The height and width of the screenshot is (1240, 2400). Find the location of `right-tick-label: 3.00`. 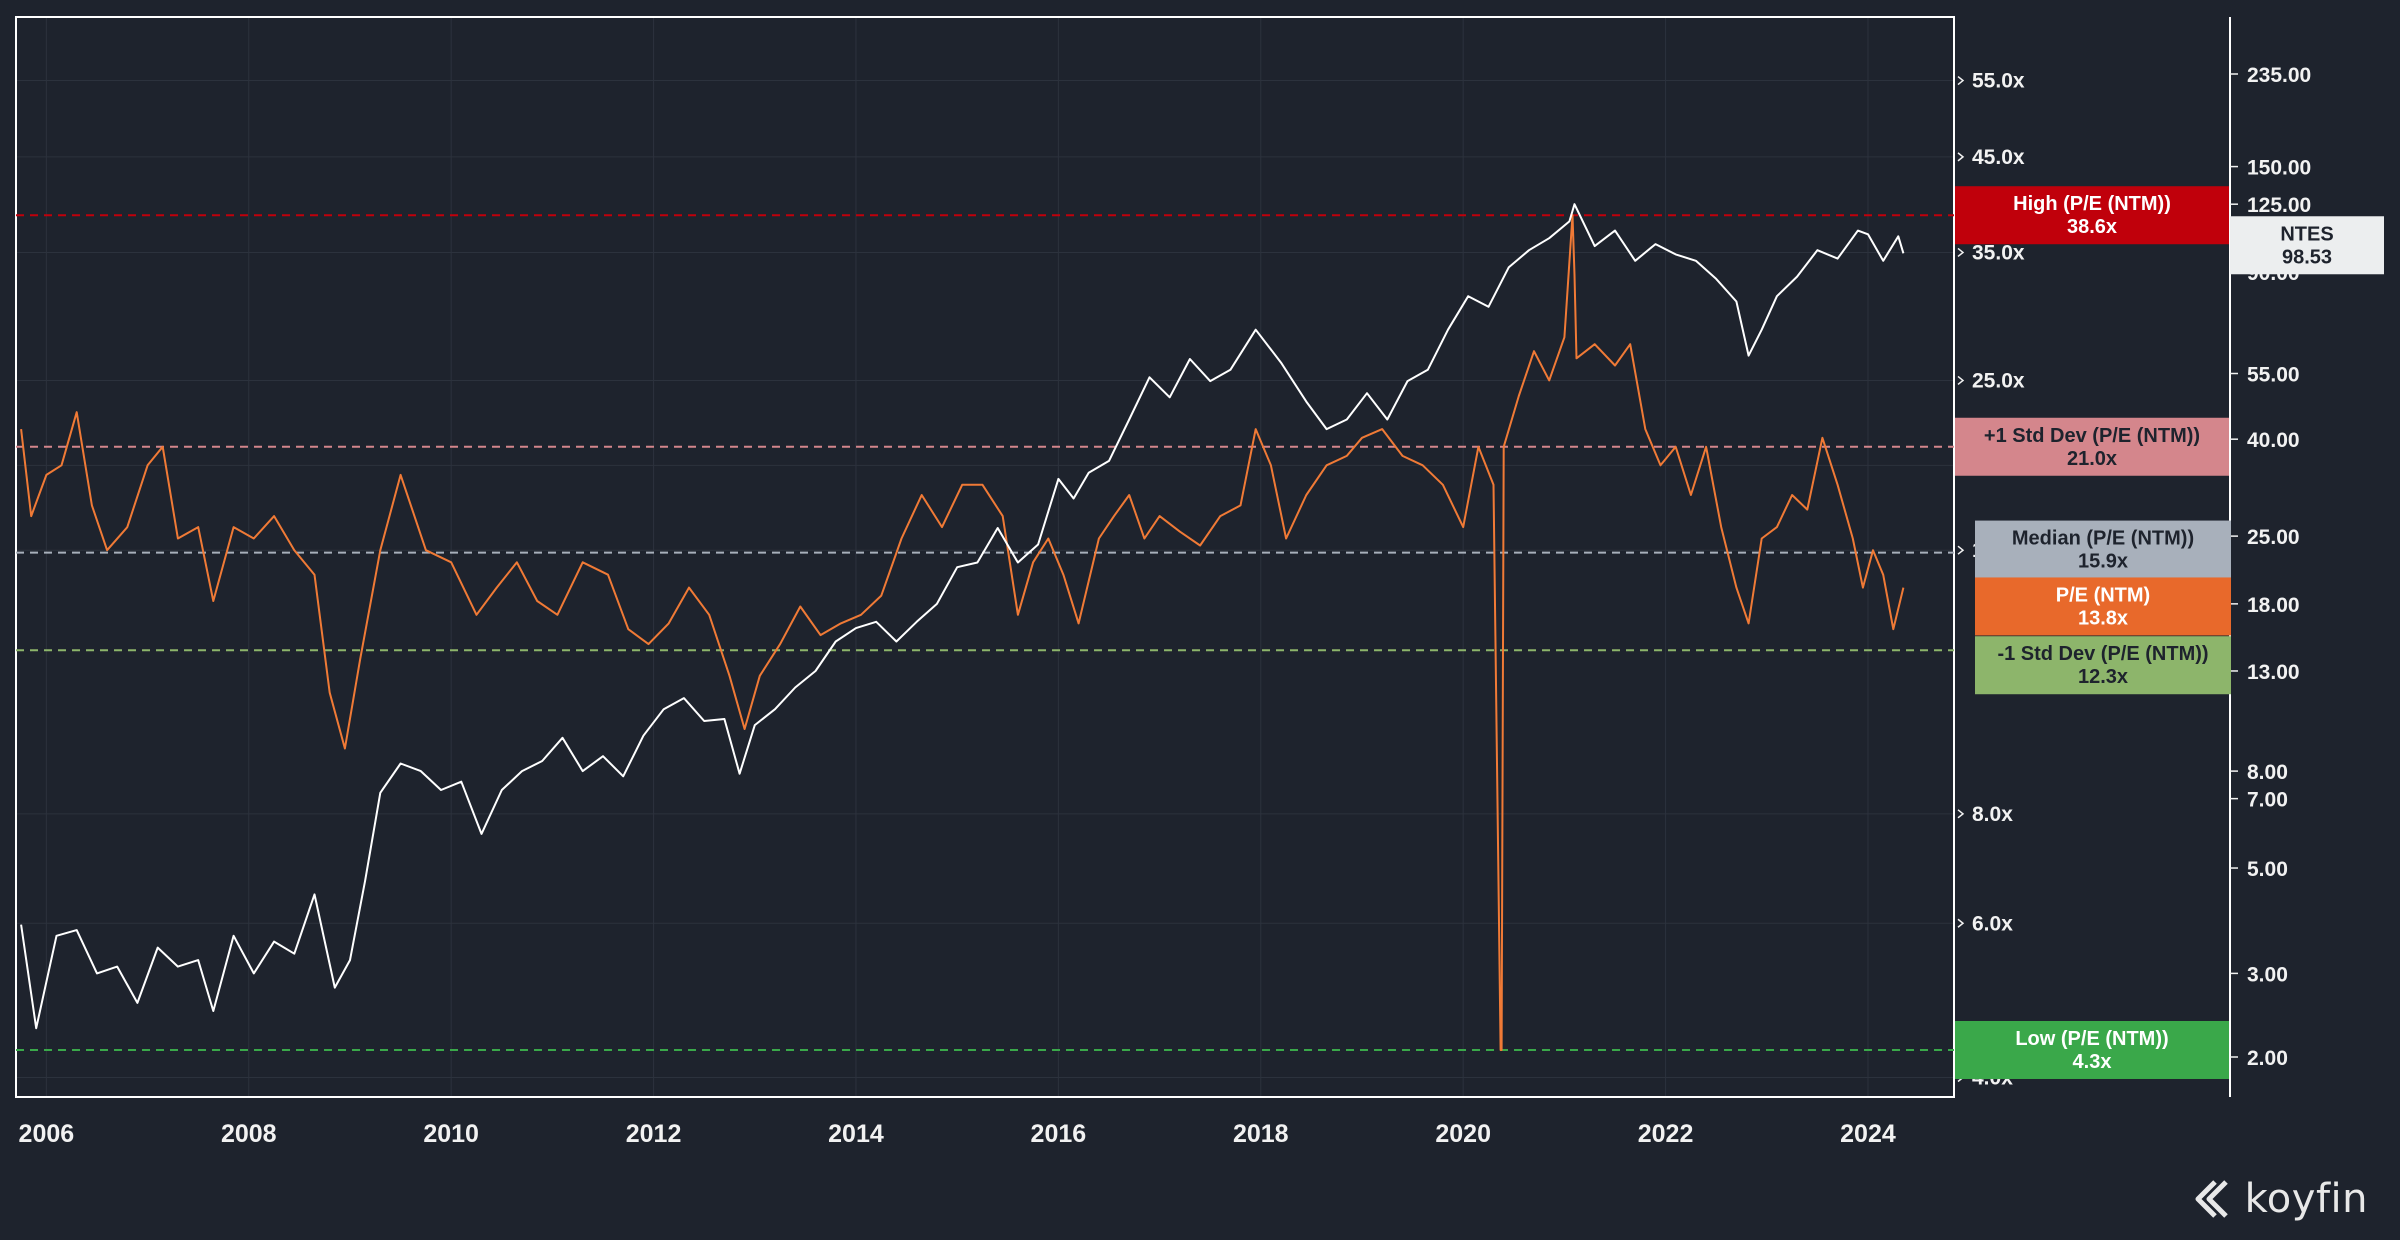

right-tick-label: 3.00 is located at coordinates (2267, 974).